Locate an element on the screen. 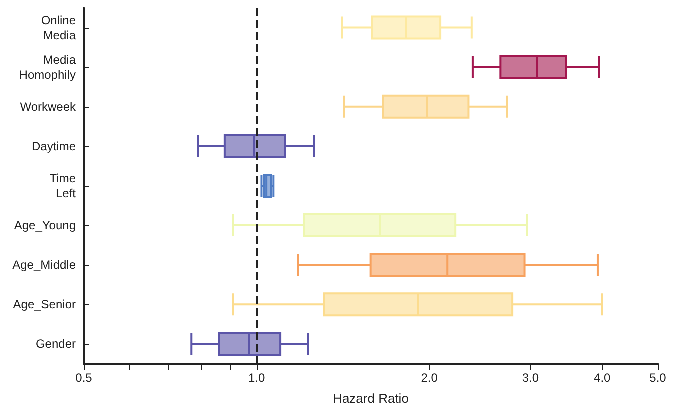 This screenshot has height=410, width=676. y-tick-label: Workweek is located at coordinates (48, 107).